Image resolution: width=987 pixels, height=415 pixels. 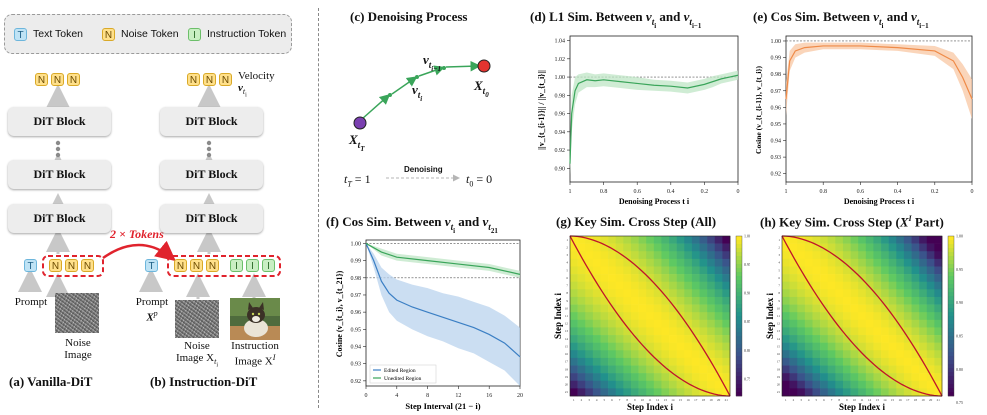 What do you see at coordinates (776, 59) in the screenshot?
I see `chart-e-ytick-label: 0.99` at bounding box center [776, 59].